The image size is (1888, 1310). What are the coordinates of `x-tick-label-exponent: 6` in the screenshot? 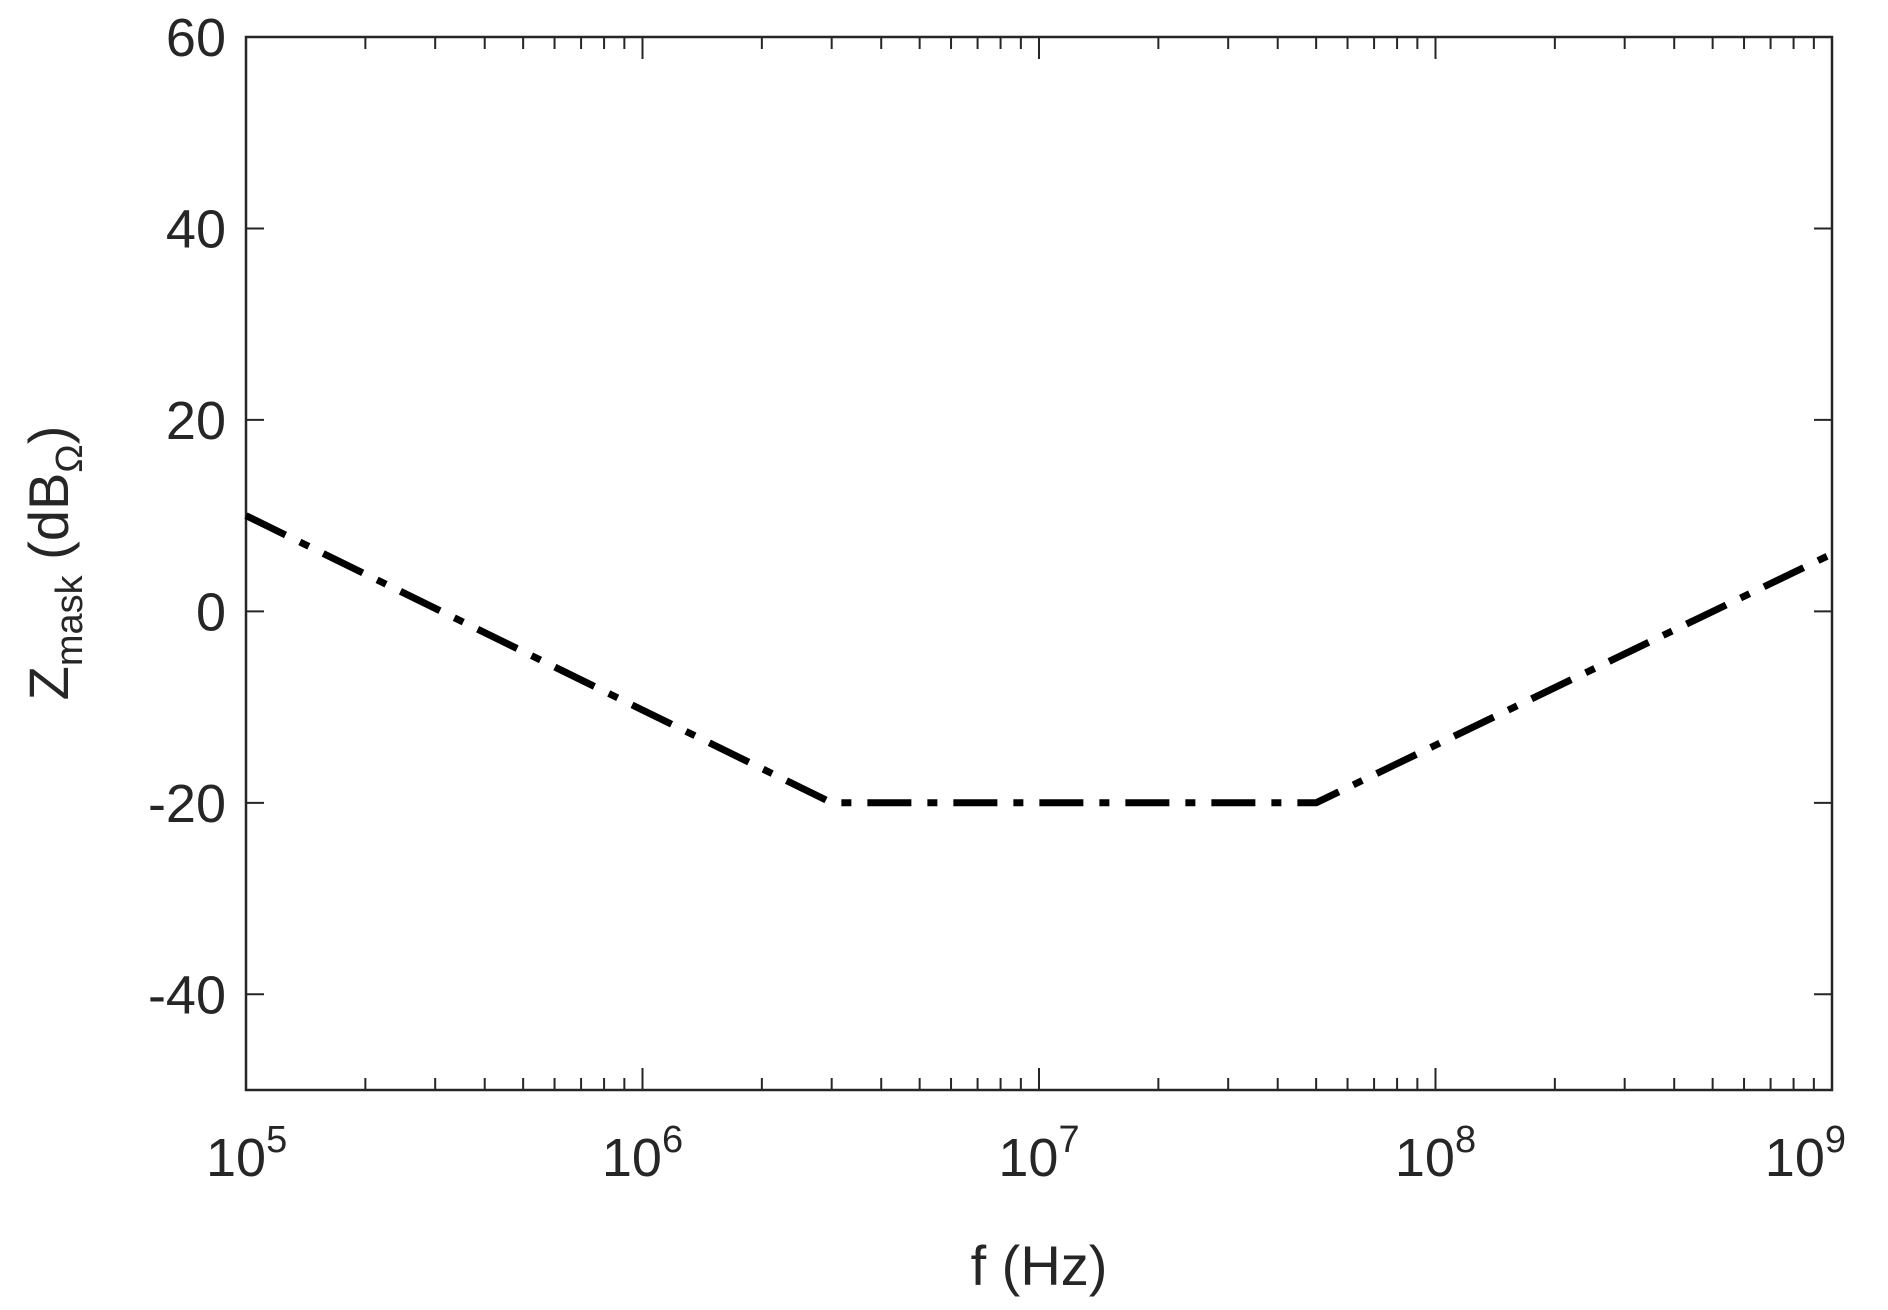 It's located at (672, 1140).